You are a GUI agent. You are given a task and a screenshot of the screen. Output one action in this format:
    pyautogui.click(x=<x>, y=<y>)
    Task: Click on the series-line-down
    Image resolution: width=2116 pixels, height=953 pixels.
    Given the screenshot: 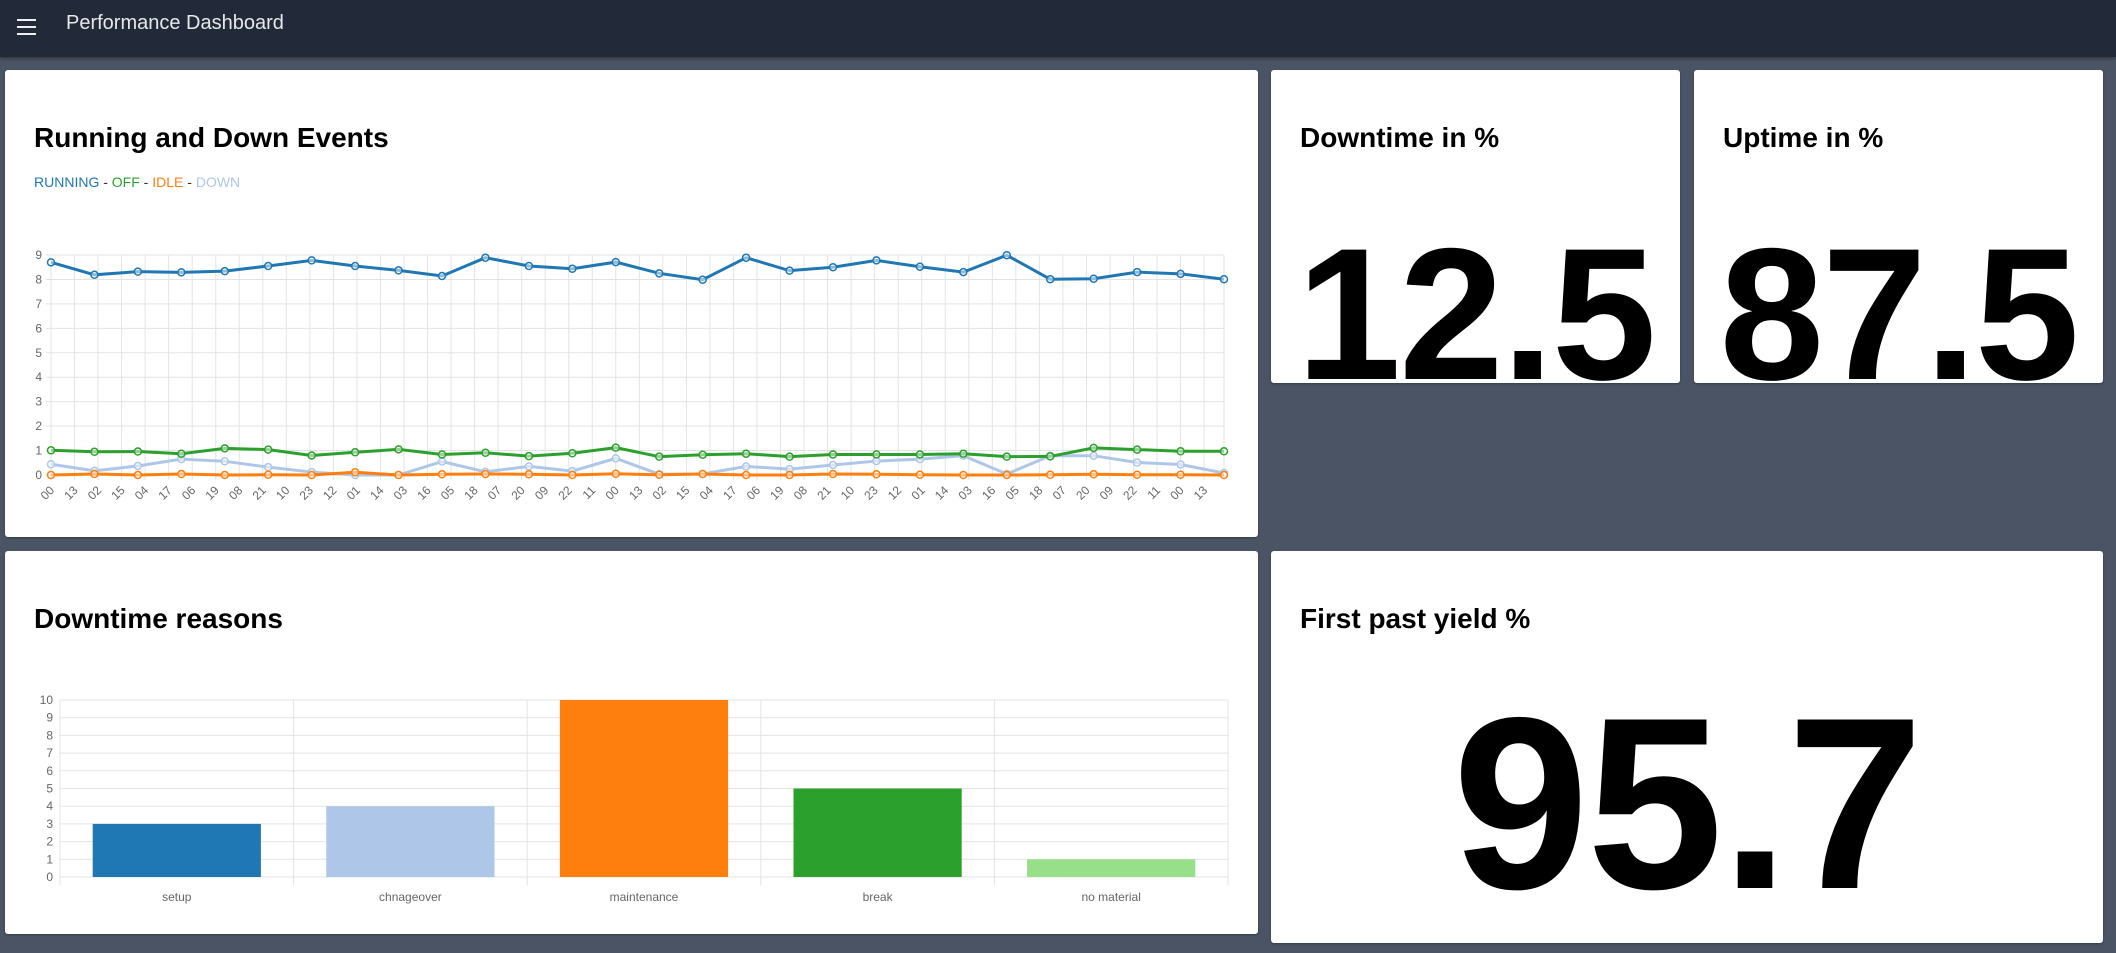 What is the action you would take?
    pyautogui.click(x=637, y=465)
    